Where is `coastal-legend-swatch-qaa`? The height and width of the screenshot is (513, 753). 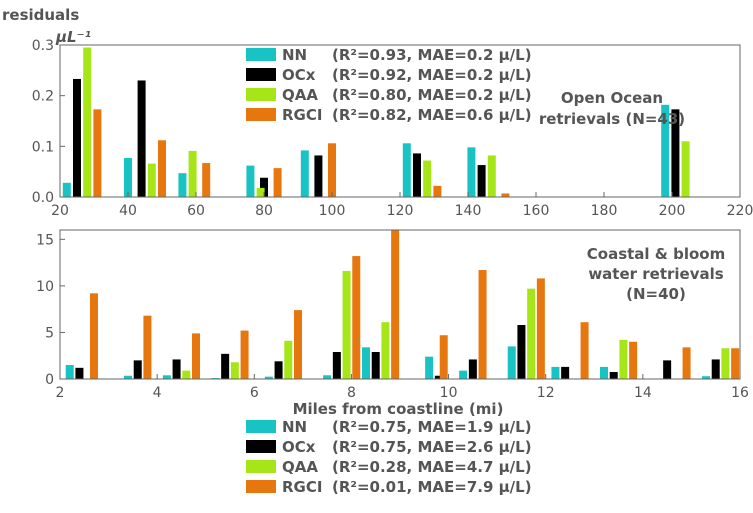 coastal-legend-swatch-qaa is located at coordinates (261, 466).